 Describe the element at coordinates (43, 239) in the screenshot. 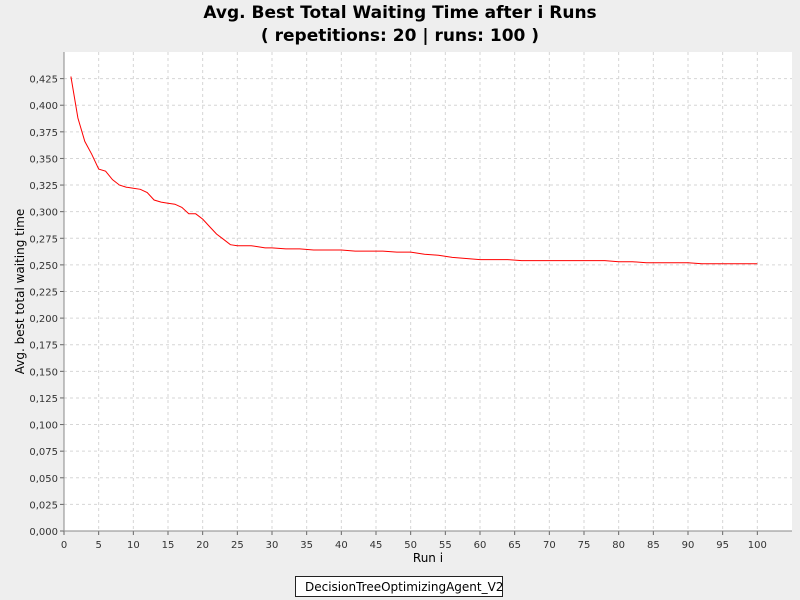

I see `y-tick-label: 0,275` at that location.